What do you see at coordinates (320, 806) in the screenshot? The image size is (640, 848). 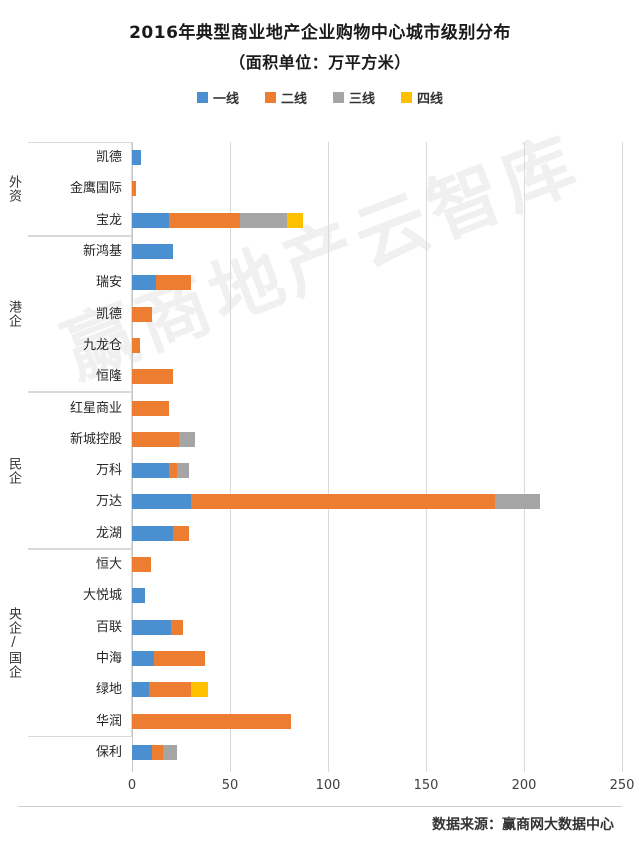 I see `footer-divider` at bounding box center [320, 806].